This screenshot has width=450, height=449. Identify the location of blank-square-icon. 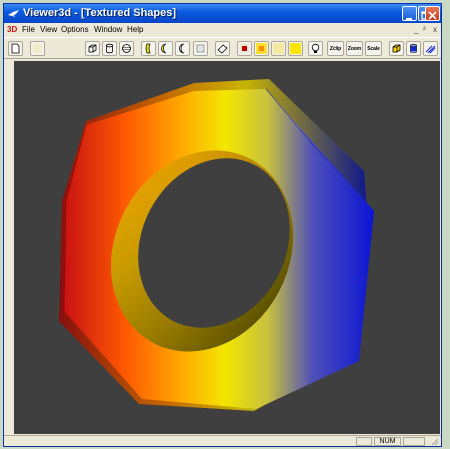
(200, 48).